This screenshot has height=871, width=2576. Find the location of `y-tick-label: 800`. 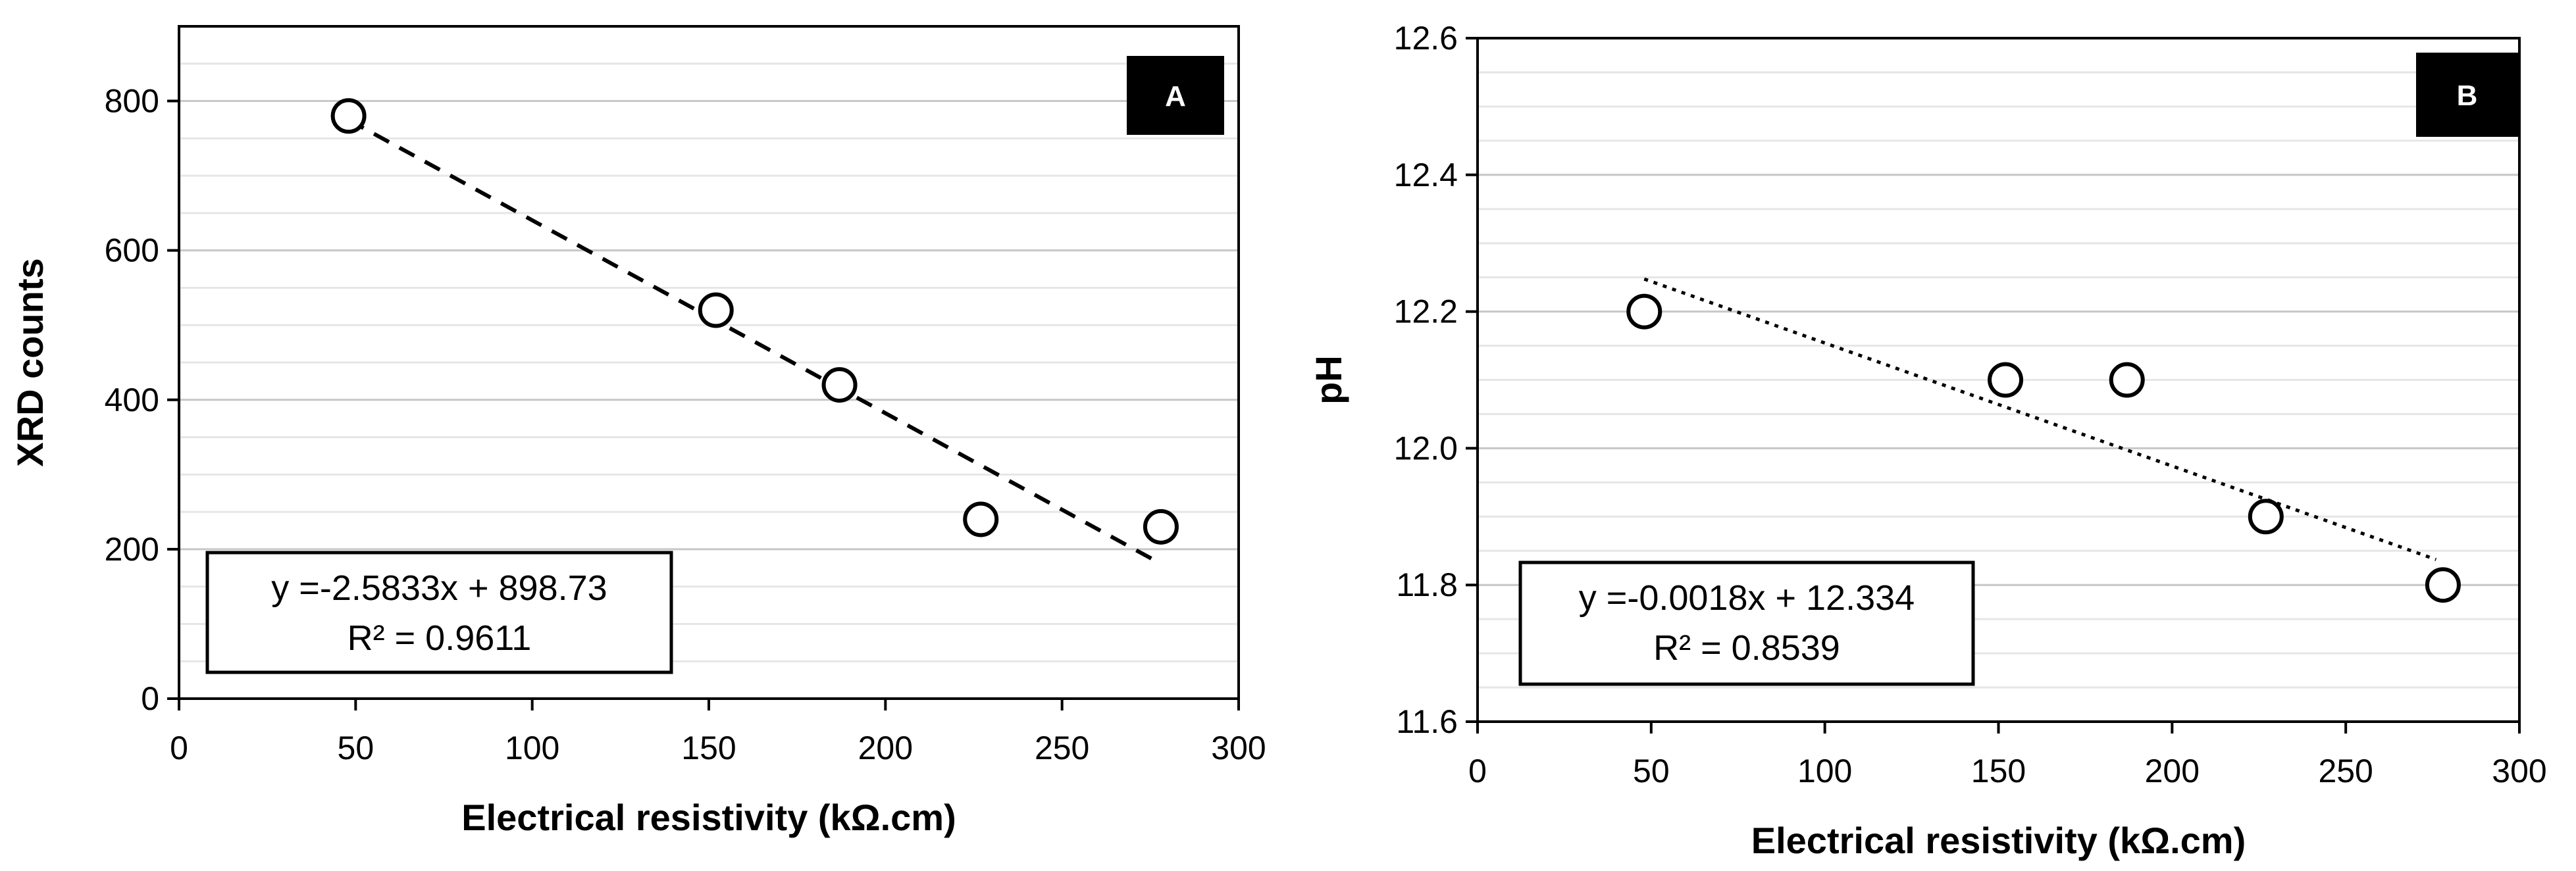

y-tick-label: 800 is located at coordinates (132, 101).